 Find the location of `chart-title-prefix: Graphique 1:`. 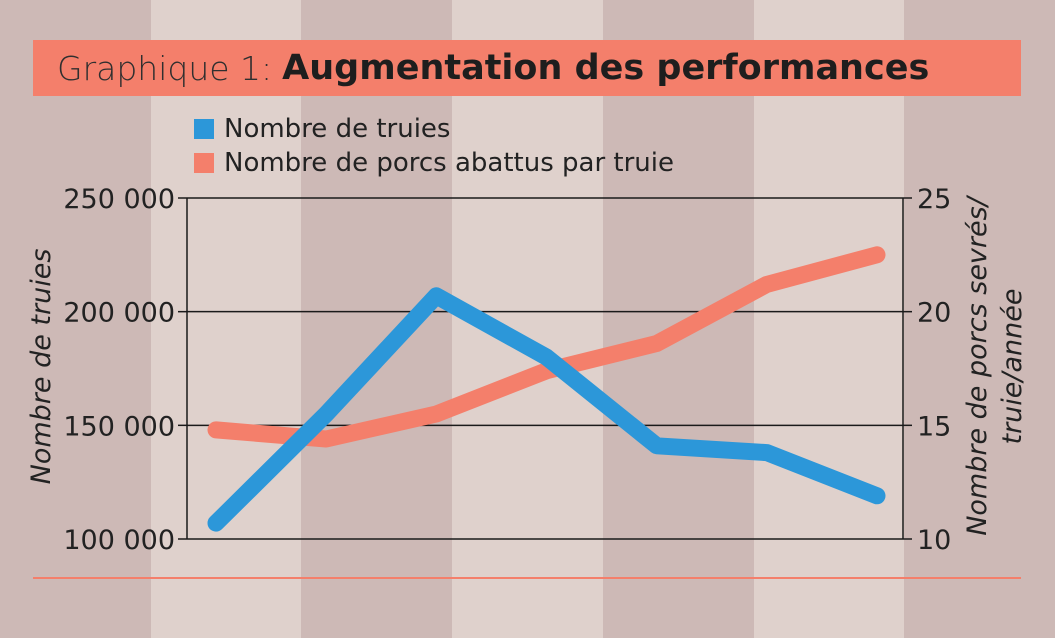

chart-title-prefix: Graphique 1: is located at coordinates (165, 68).